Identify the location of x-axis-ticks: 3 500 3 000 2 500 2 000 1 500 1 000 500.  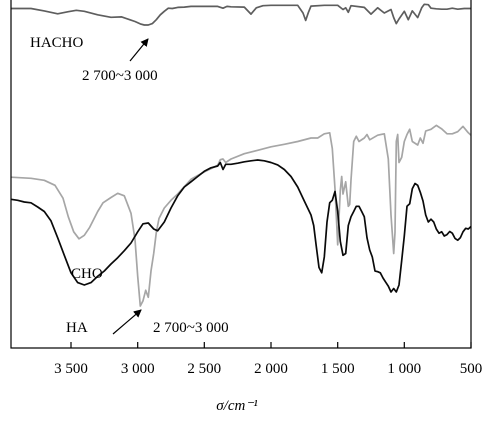
(268, 359).